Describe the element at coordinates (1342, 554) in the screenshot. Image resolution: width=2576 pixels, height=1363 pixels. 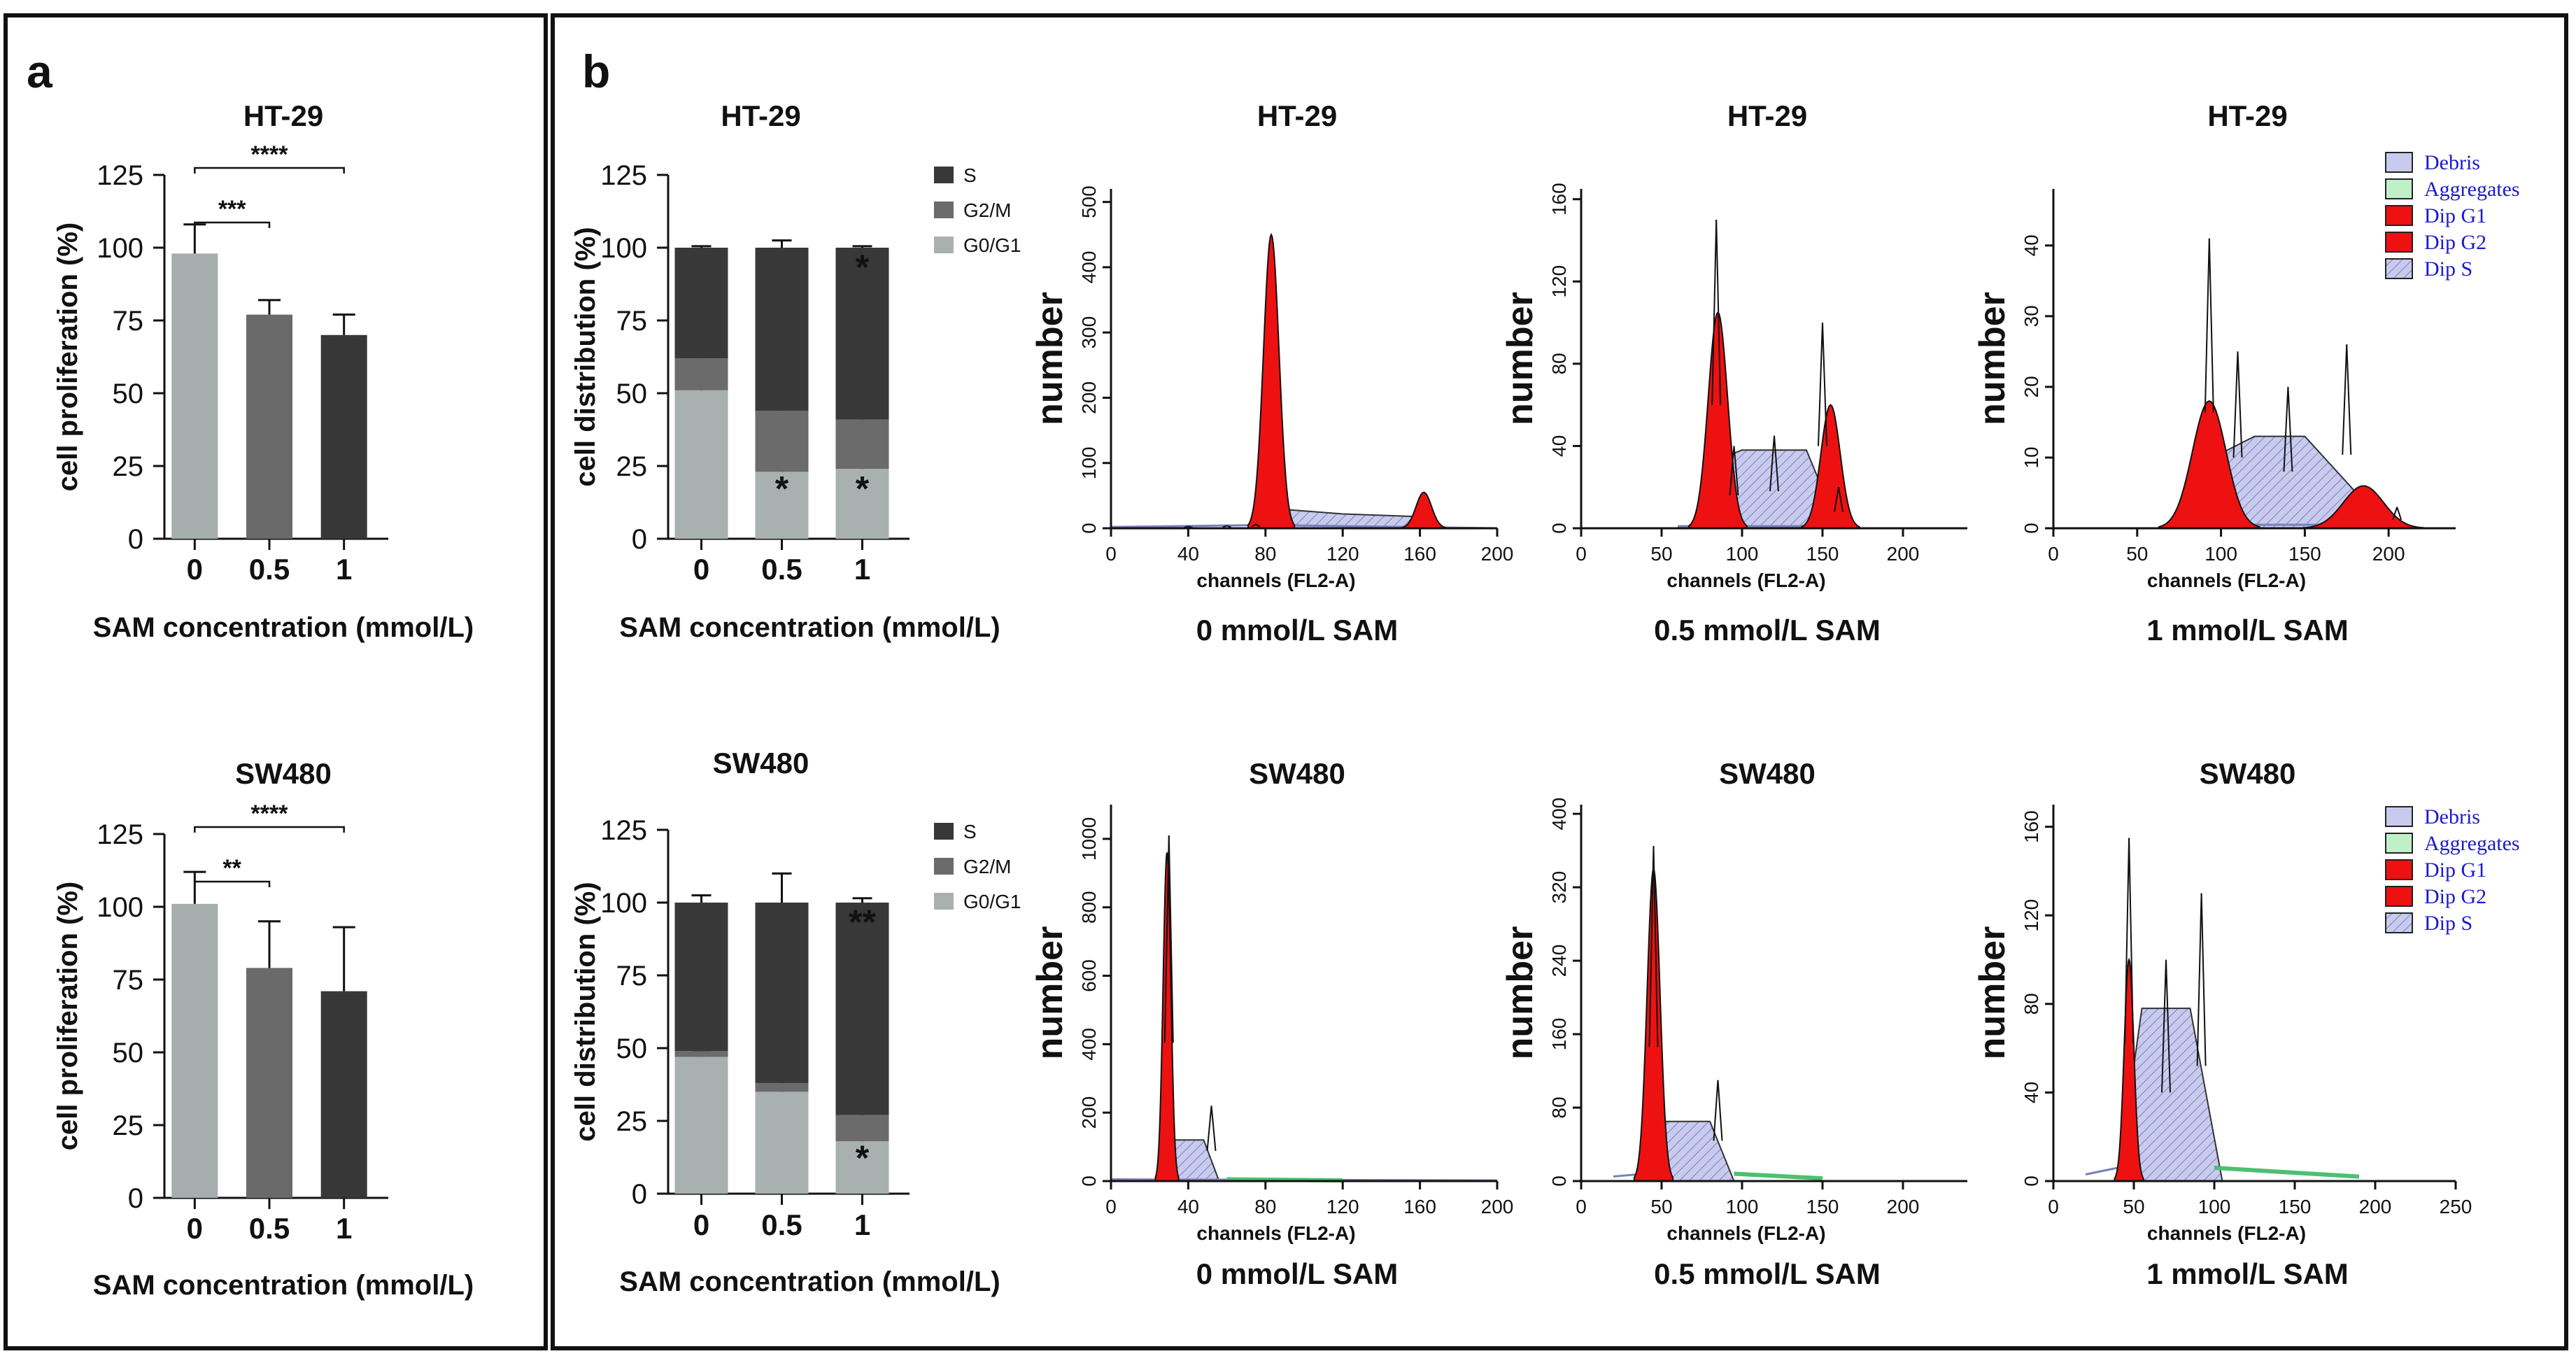
I see `x-tick-label: 120` at that location.